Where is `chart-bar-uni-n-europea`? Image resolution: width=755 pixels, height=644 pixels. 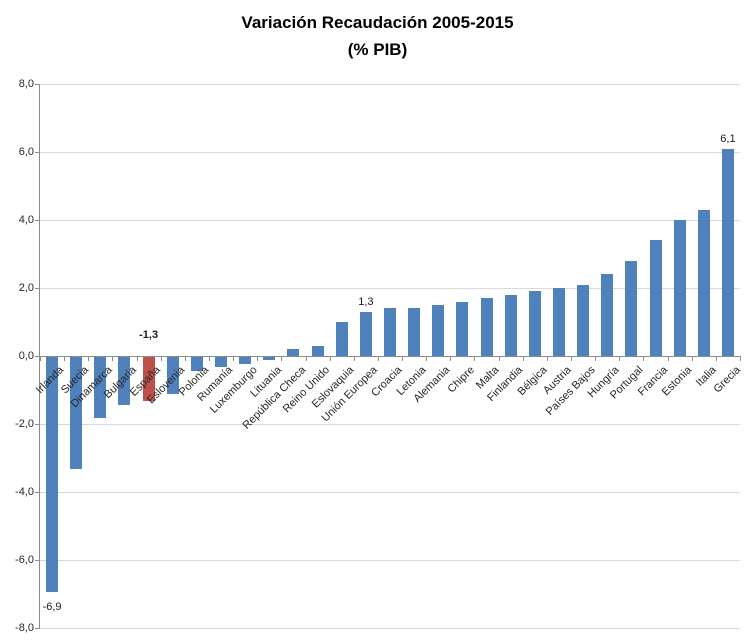 chart-bar-uni-n-europea is located at coordinates (365, 333).